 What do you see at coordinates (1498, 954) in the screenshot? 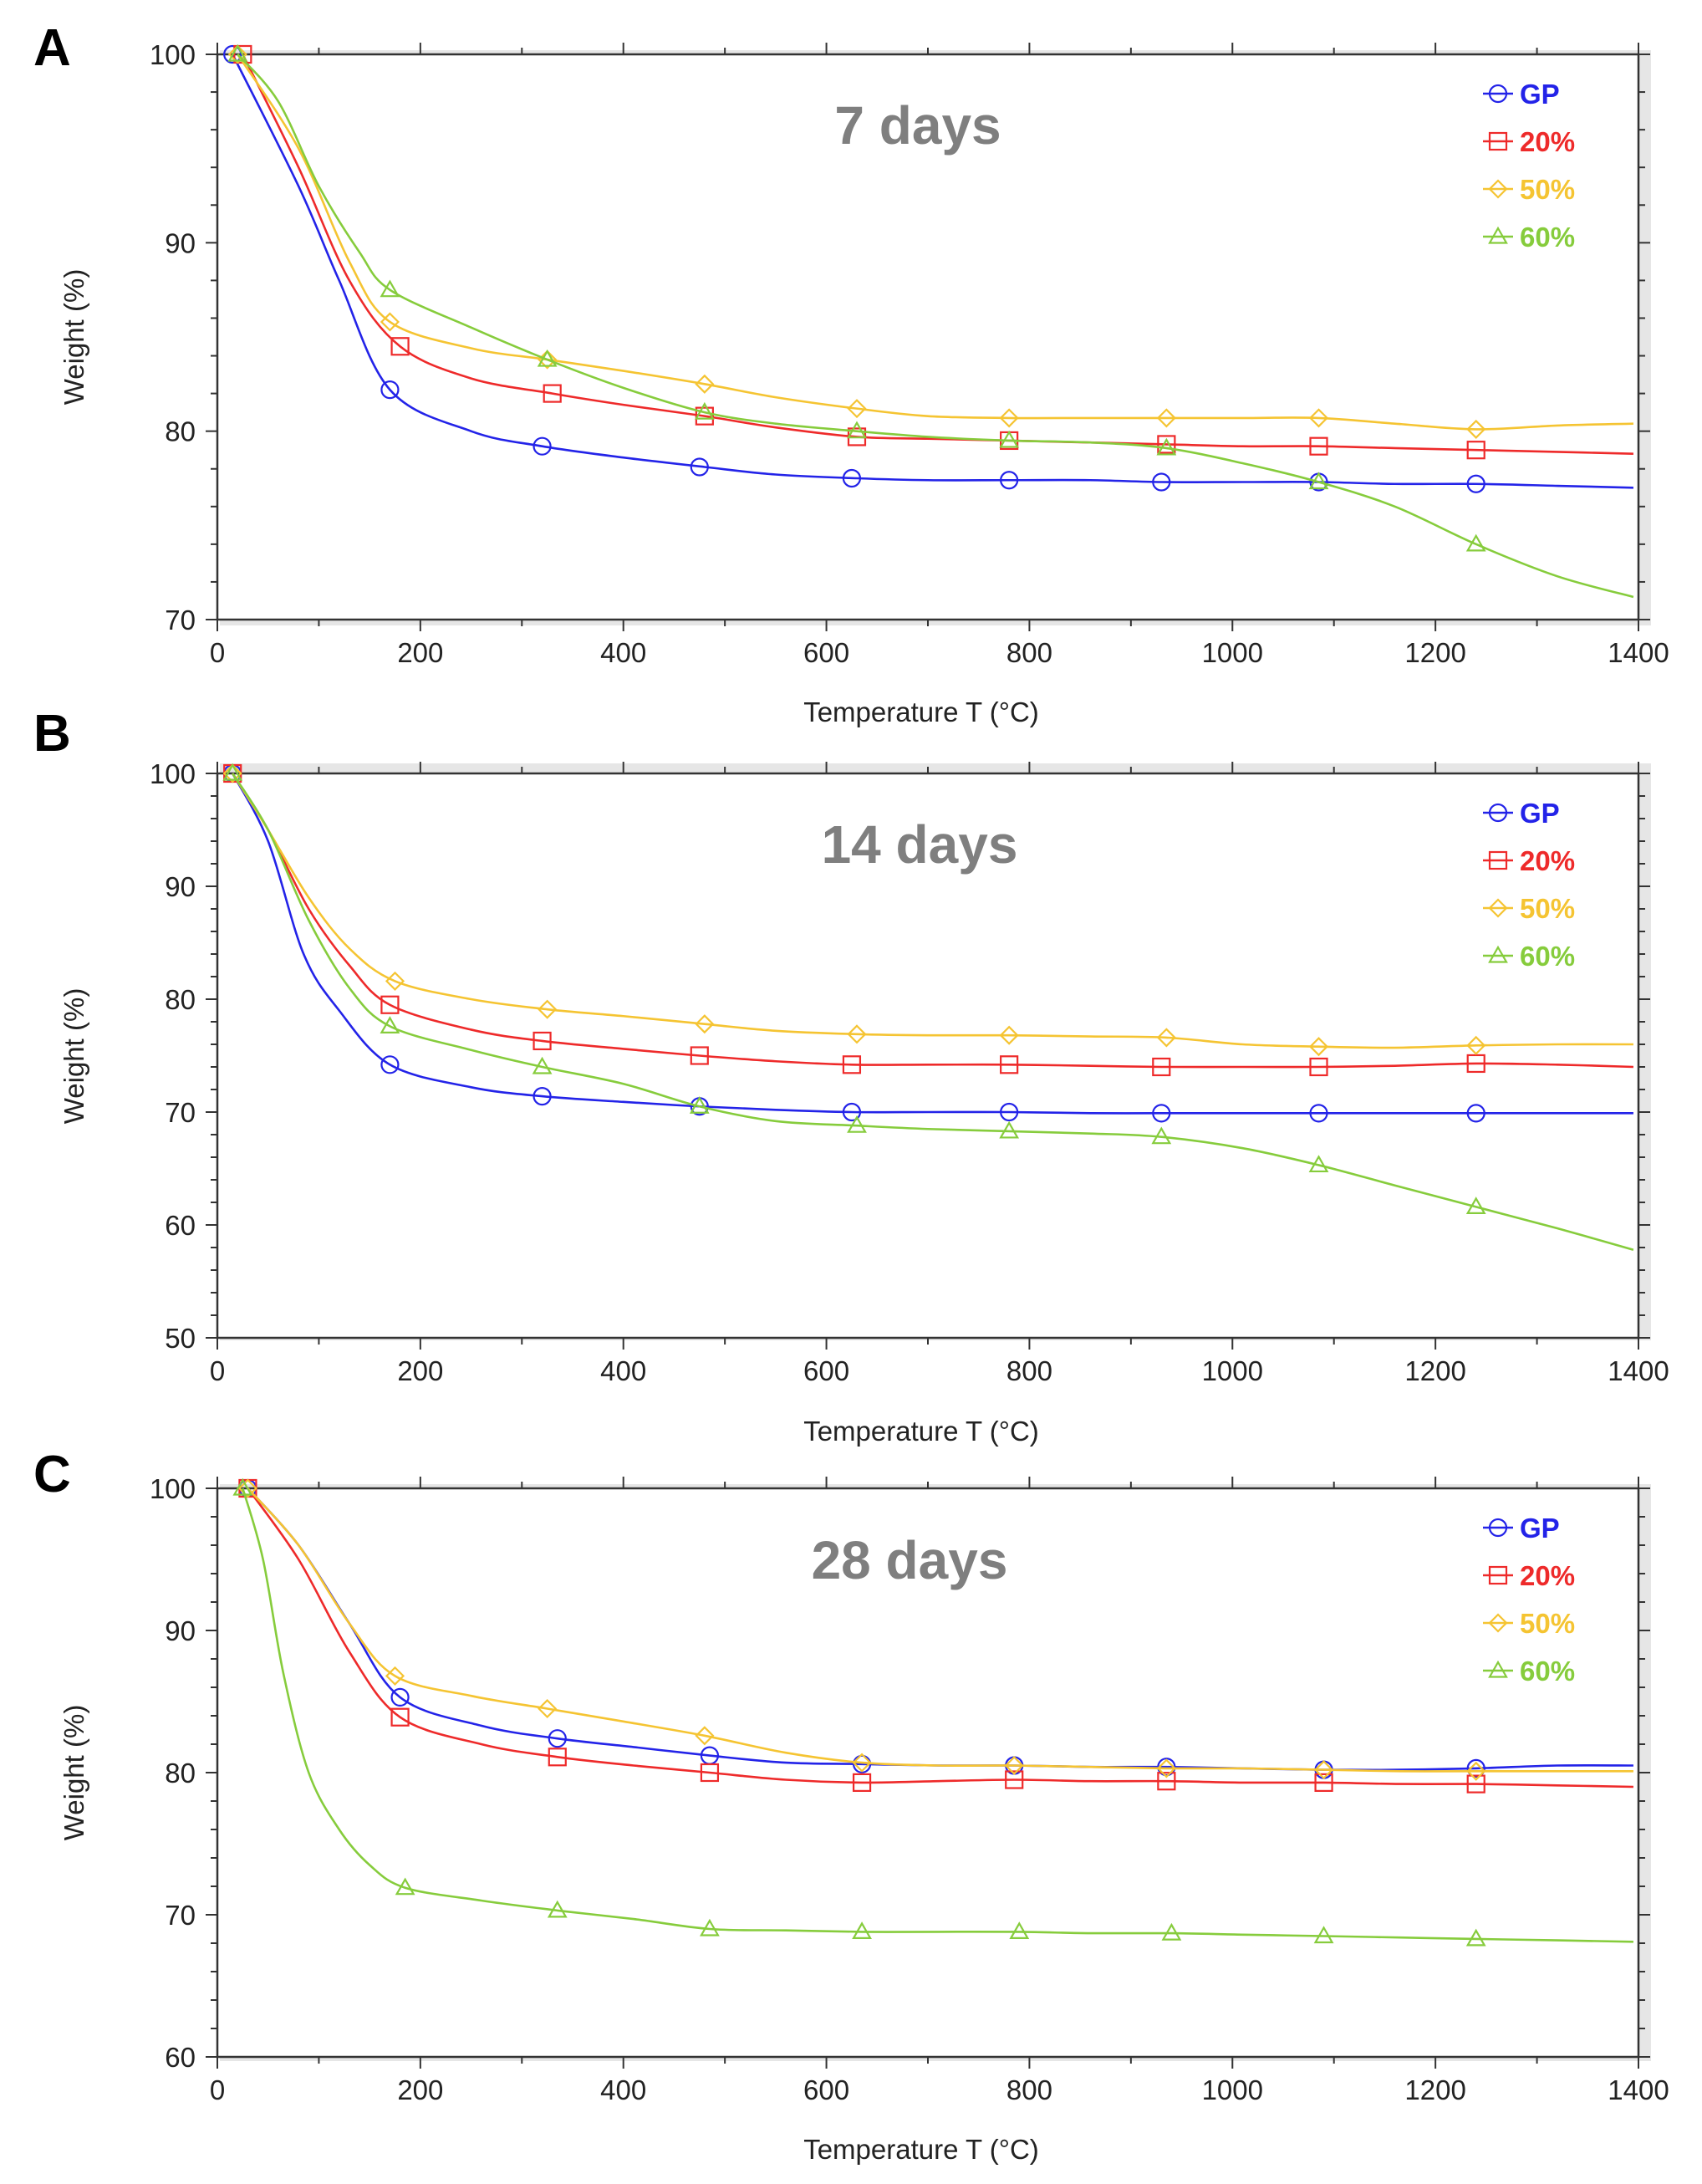
I see `legend-marker-60%` at bounding box center [1498, 954].